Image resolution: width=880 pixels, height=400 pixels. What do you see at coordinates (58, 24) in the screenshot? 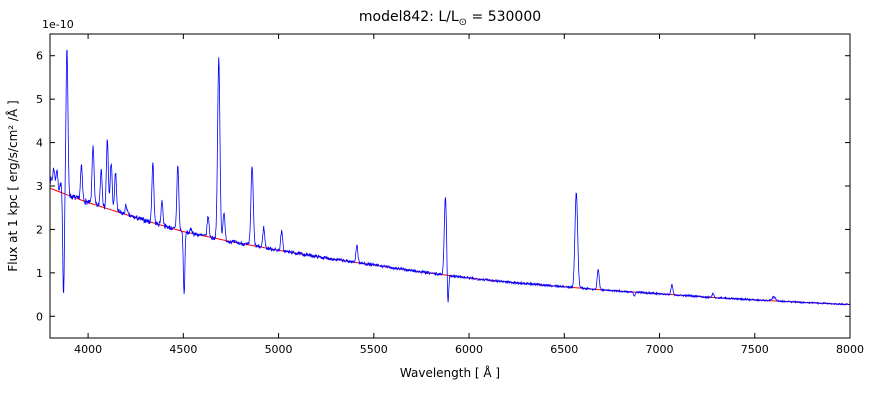
I see `y-axis-offset-text: 1e-10` at bounding box center [58, 24].